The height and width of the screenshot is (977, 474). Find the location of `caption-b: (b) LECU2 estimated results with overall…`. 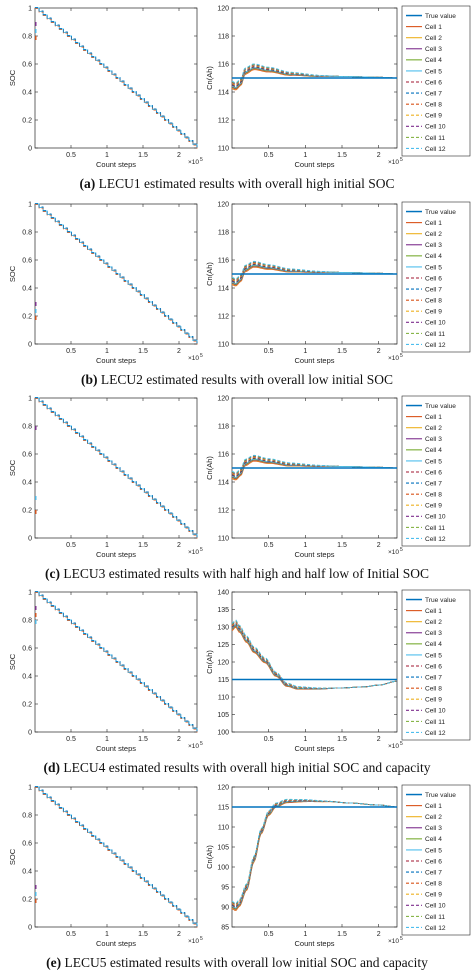

caption-b: (b) LECU2 estimated results with overall… is located at coordinates (237, 380).